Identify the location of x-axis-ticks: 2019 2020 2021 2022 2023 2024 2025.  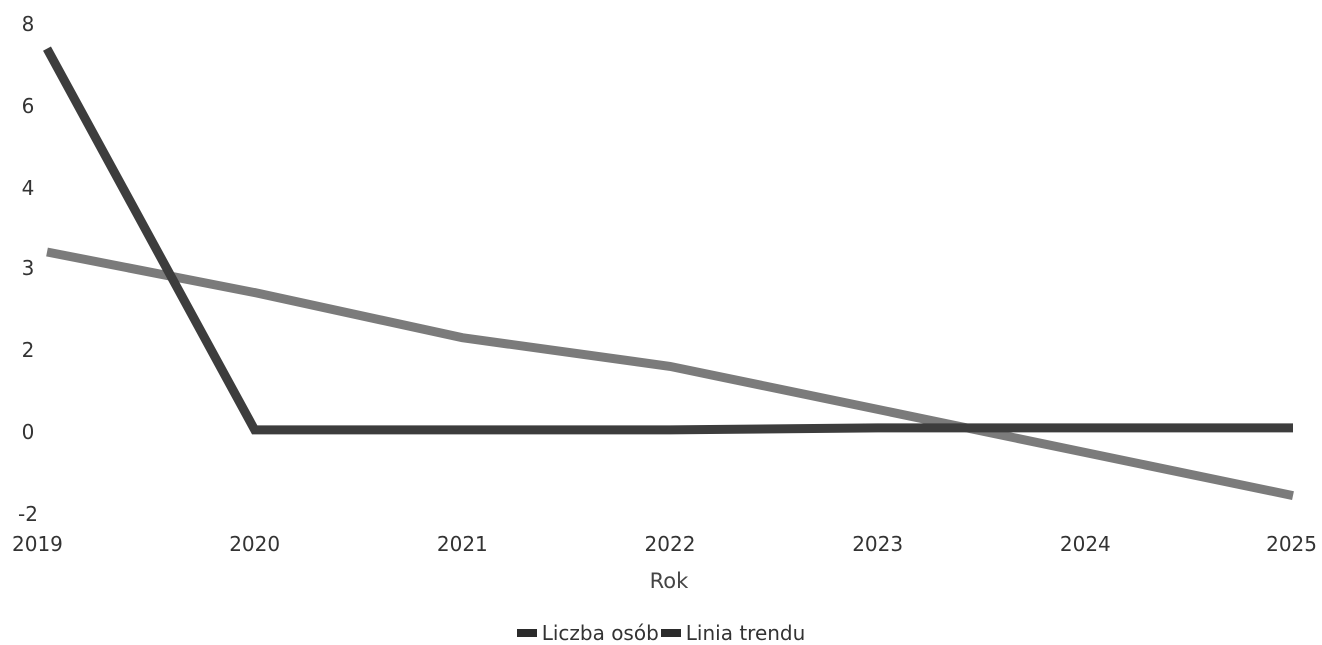
(664, 544).